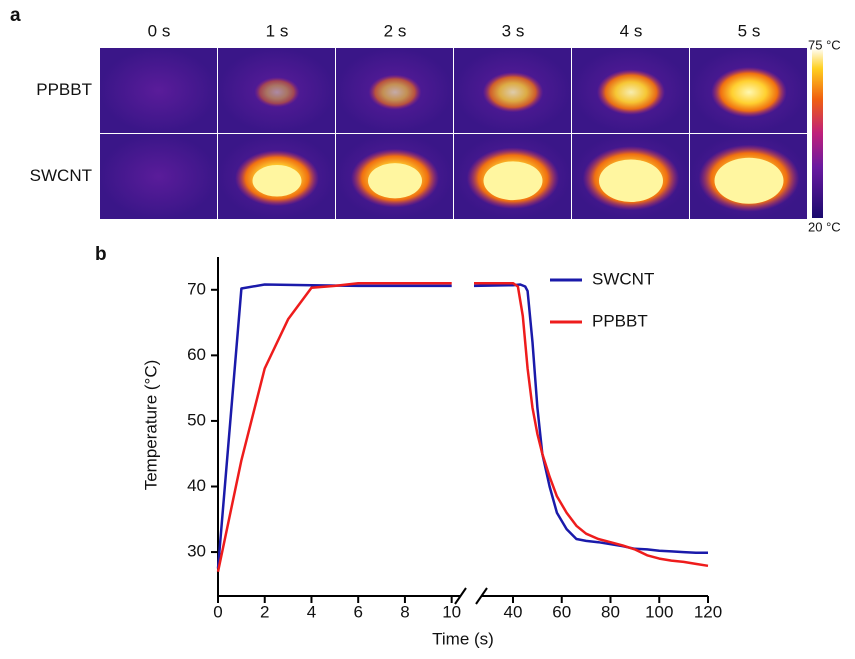 The height and width of the screenshot is (659, 855). What do you see at coordinates (817, 133) in the screenshot?
I see `colorbar` at bounding box center [817, 133].